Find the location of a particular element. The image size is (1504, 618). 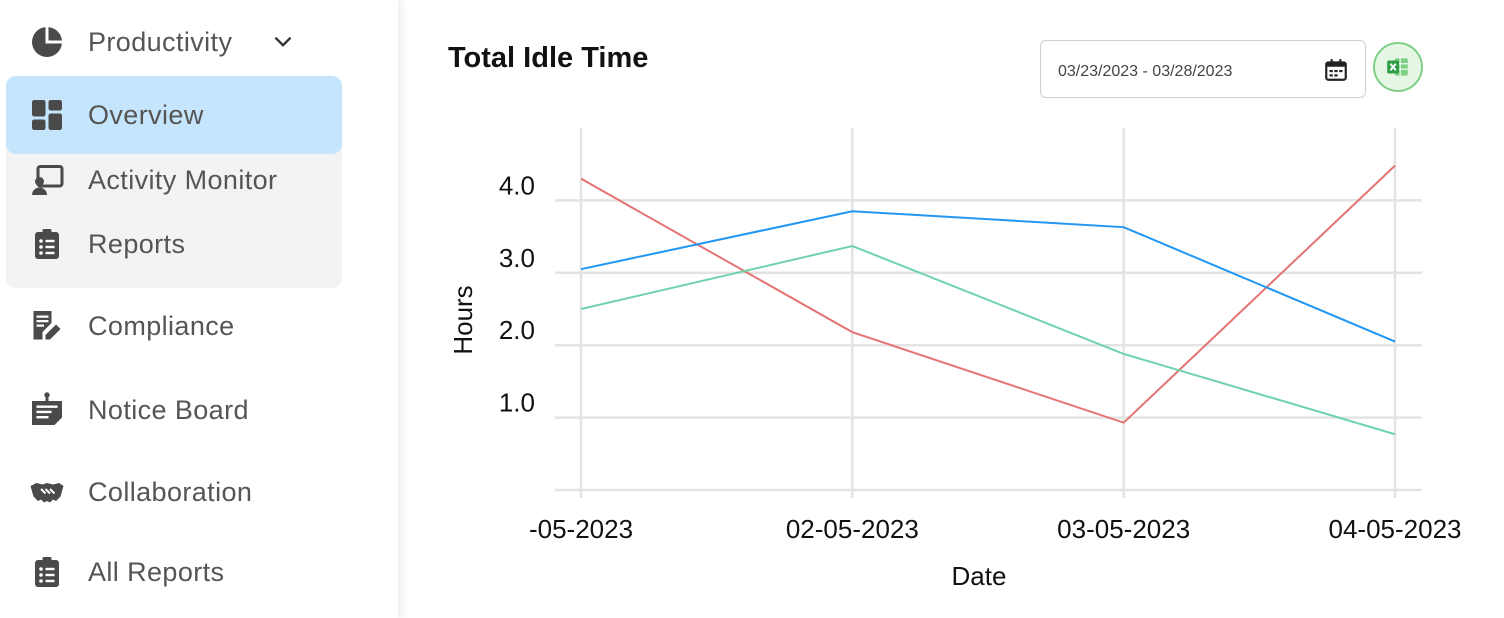

sidebar-item-reports: Reports is located at coordinates (199, 244).